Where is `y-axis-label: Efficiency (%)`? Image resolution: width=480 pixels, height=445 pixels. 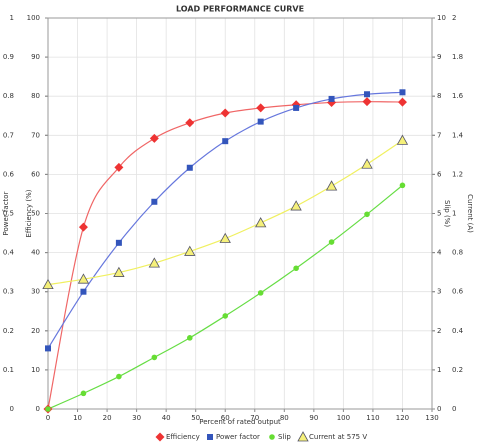 y-axis-label: Efficiency (%) is located at coordinates (29, 213).